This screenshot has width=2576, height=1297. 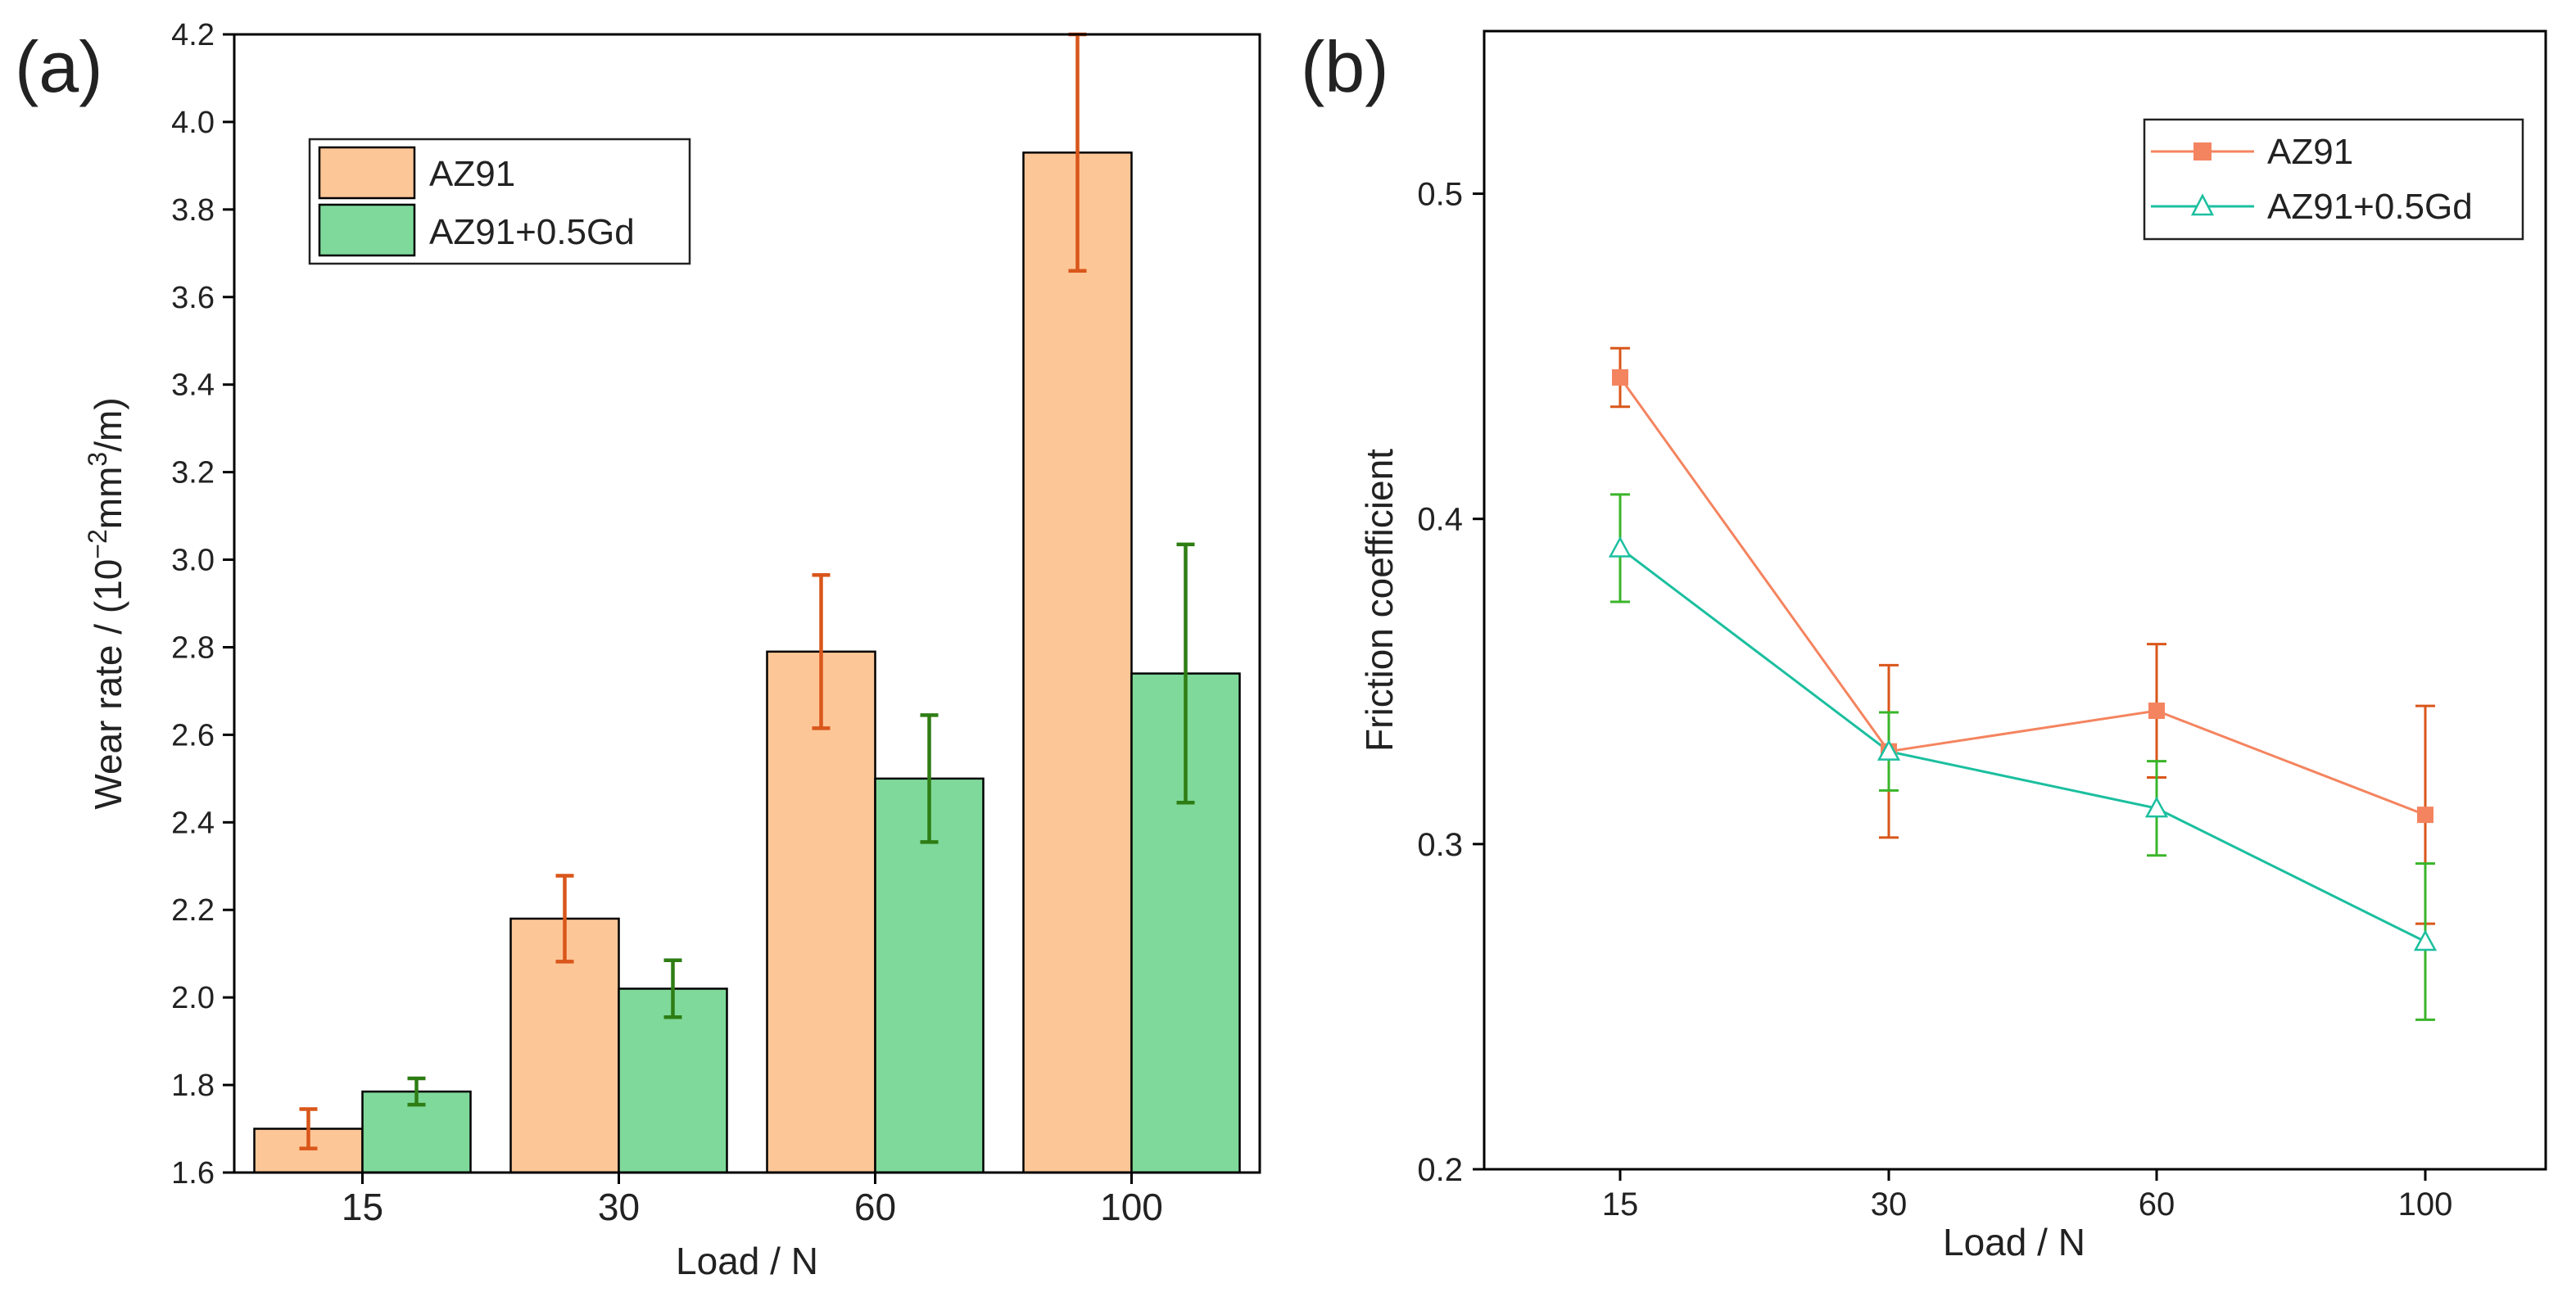 What do you see at coordinates (367, 230) in the screenshot?
I see `legend-swatch-az91-gd` at bounding box center [367, 230].